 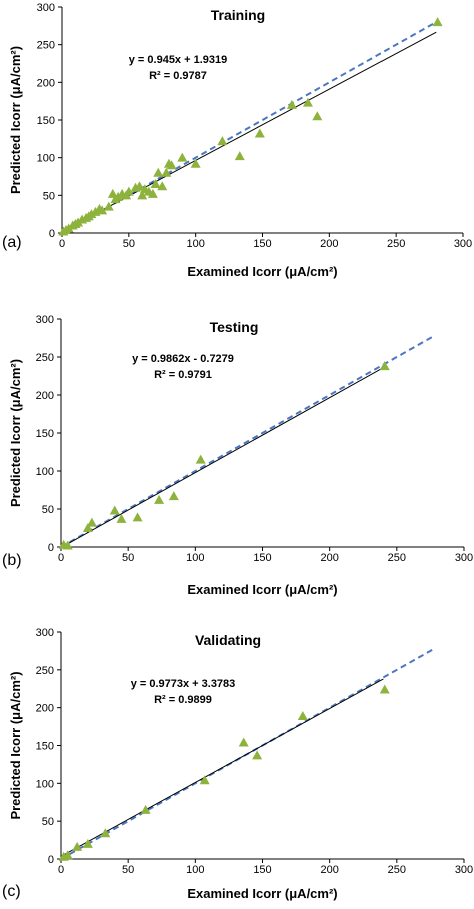 I want to click on regression-equation: y = 0.945x + 1.9319, so click(x=178, y=60).